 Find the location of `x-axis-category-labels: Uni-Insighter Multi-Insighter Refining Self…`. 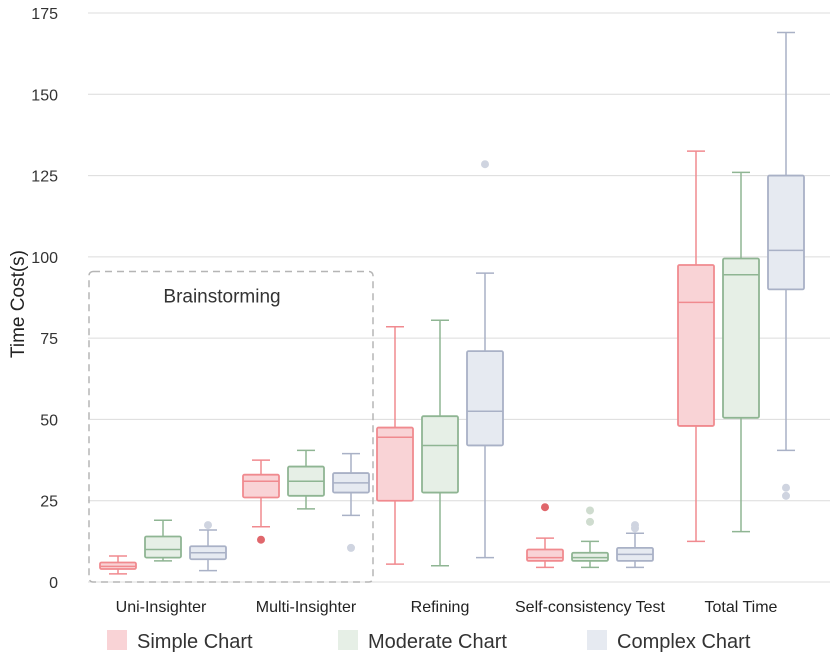

x-axis-category-labels: Uni-Insighter Multi-Insighter Refining Self… is located at coordinates (447, 607).